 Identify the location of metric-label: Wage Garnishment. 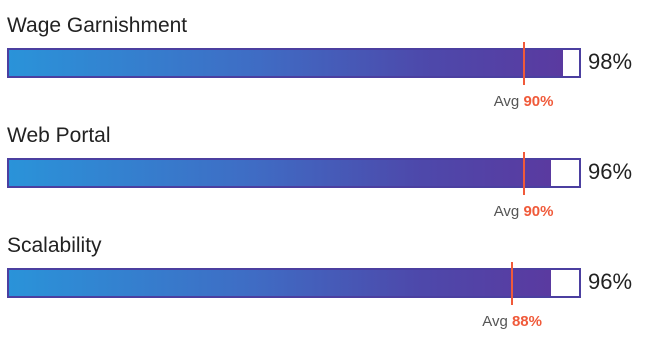
(97, 25).